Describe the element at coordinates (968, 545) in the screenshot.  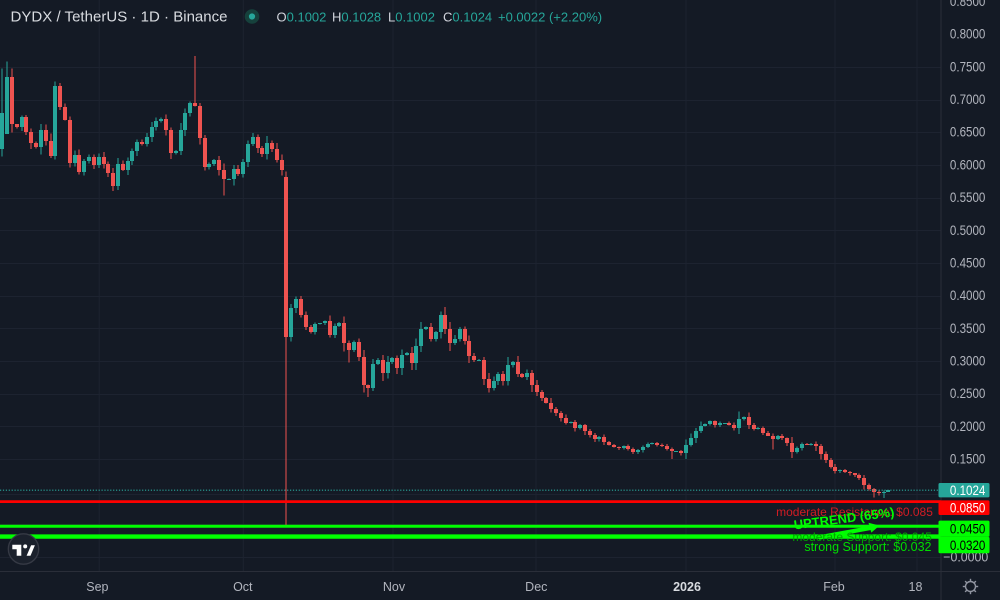
I see `svg-text: 0.0320` at that location.